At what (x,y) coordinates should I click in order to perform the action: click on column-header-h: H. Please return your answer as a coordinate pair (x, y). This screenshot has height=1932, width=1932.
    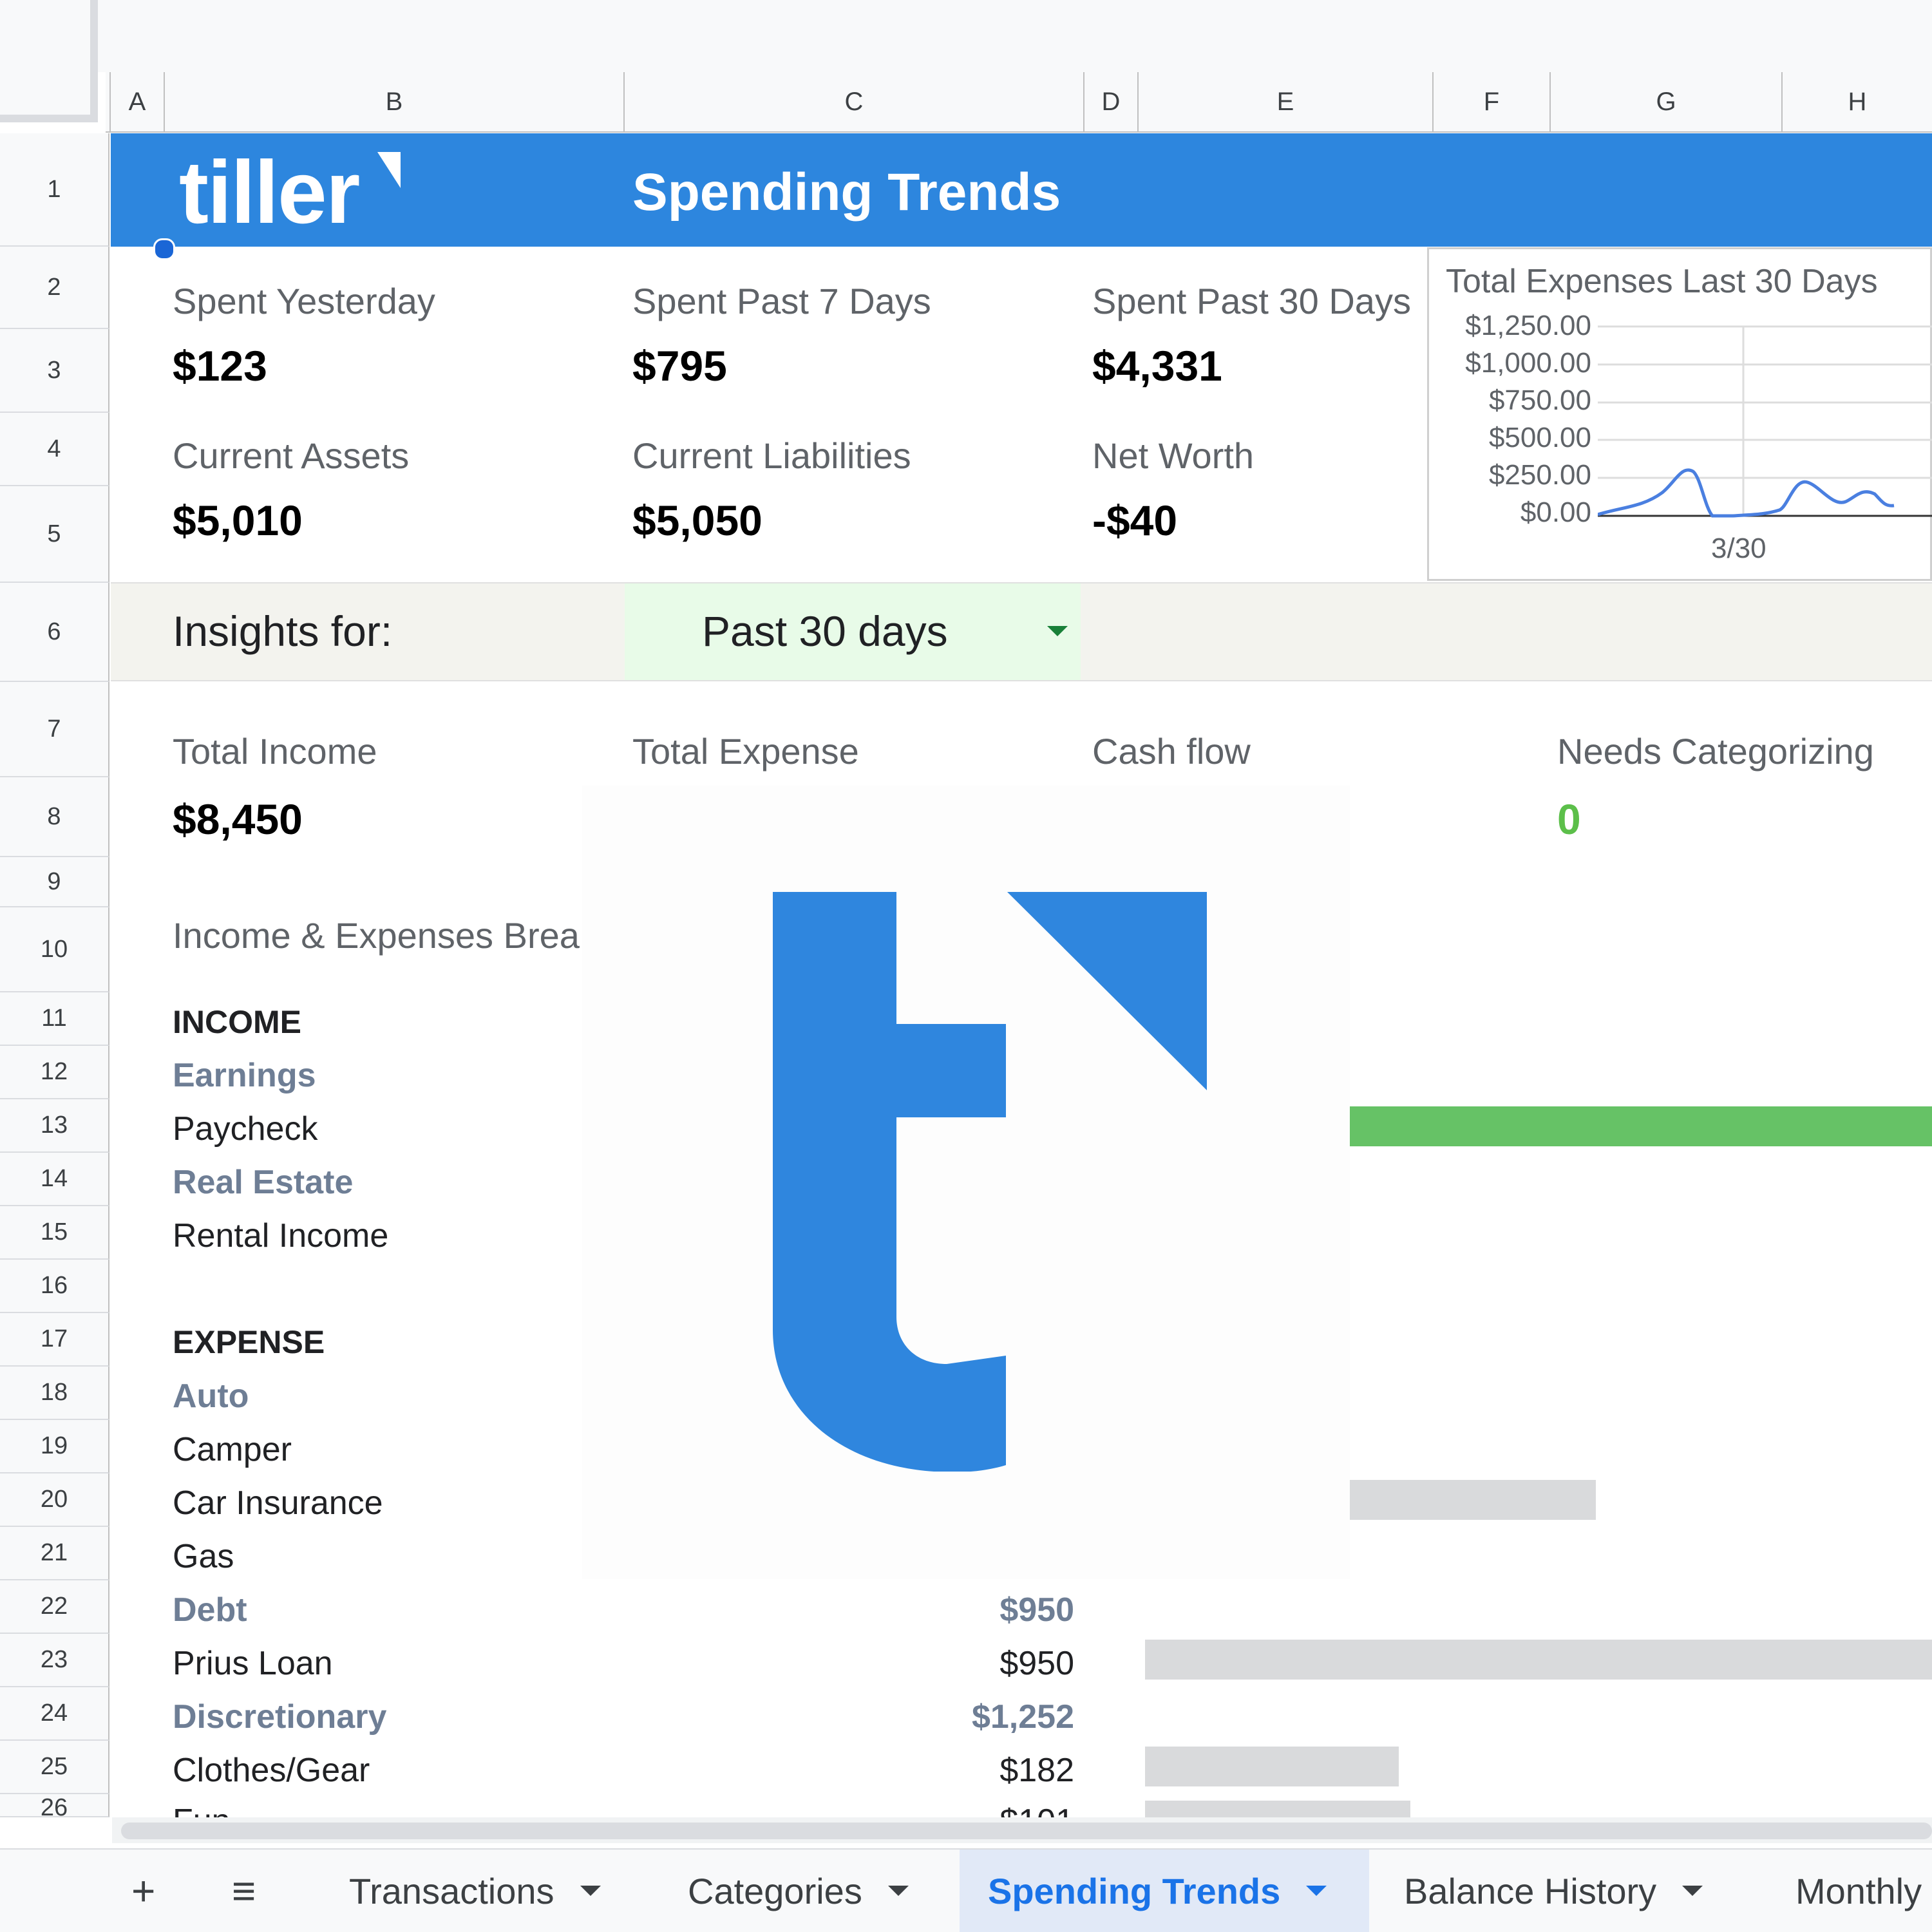
    Looking at the image, I should click on (1857, 101).